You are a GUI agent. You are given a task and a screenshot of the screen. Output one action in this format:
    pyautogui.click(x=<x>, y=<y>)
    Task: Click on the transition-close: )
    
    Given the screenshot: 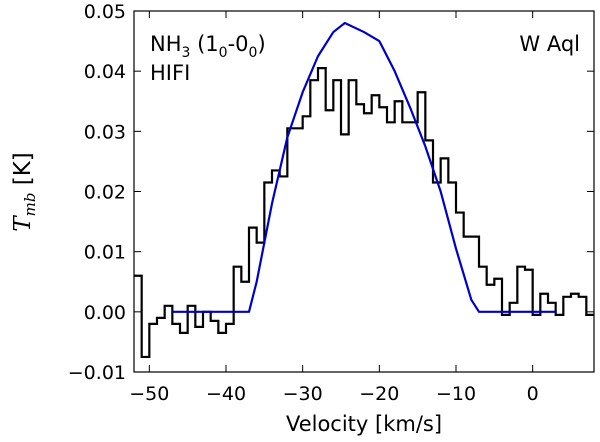 What is the action you would take?
    pyautogui.click(x=261, y=44)
    